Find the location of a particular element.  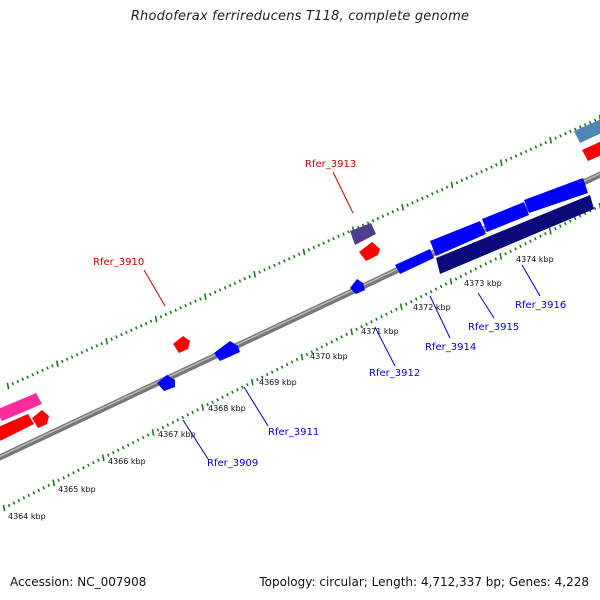

gene-steel is located at coordinates (587, 130).